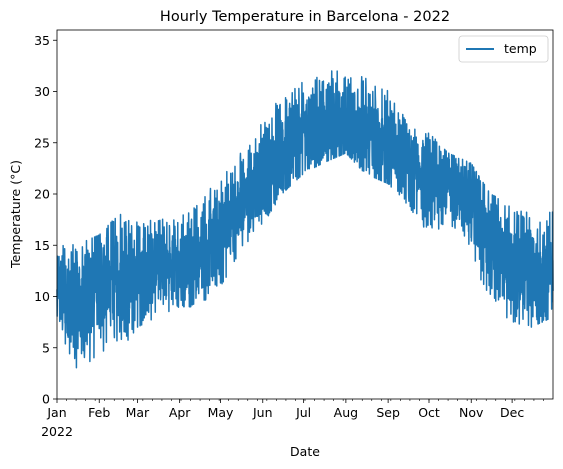  Describe the element at coordinates (42, 245) in the screenshot. I see `y-tick-label: 15` at that location.